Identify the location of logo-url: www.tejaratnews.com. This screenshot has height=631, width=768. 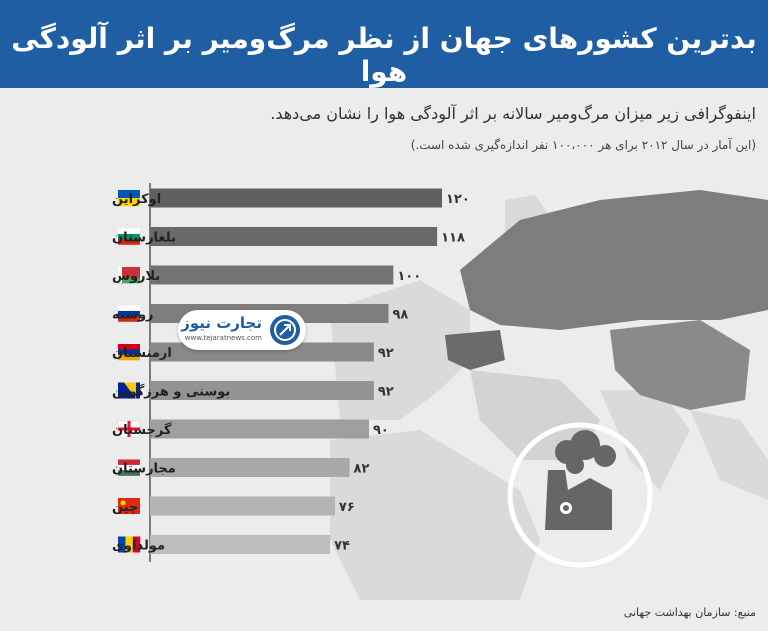
(223, 338).